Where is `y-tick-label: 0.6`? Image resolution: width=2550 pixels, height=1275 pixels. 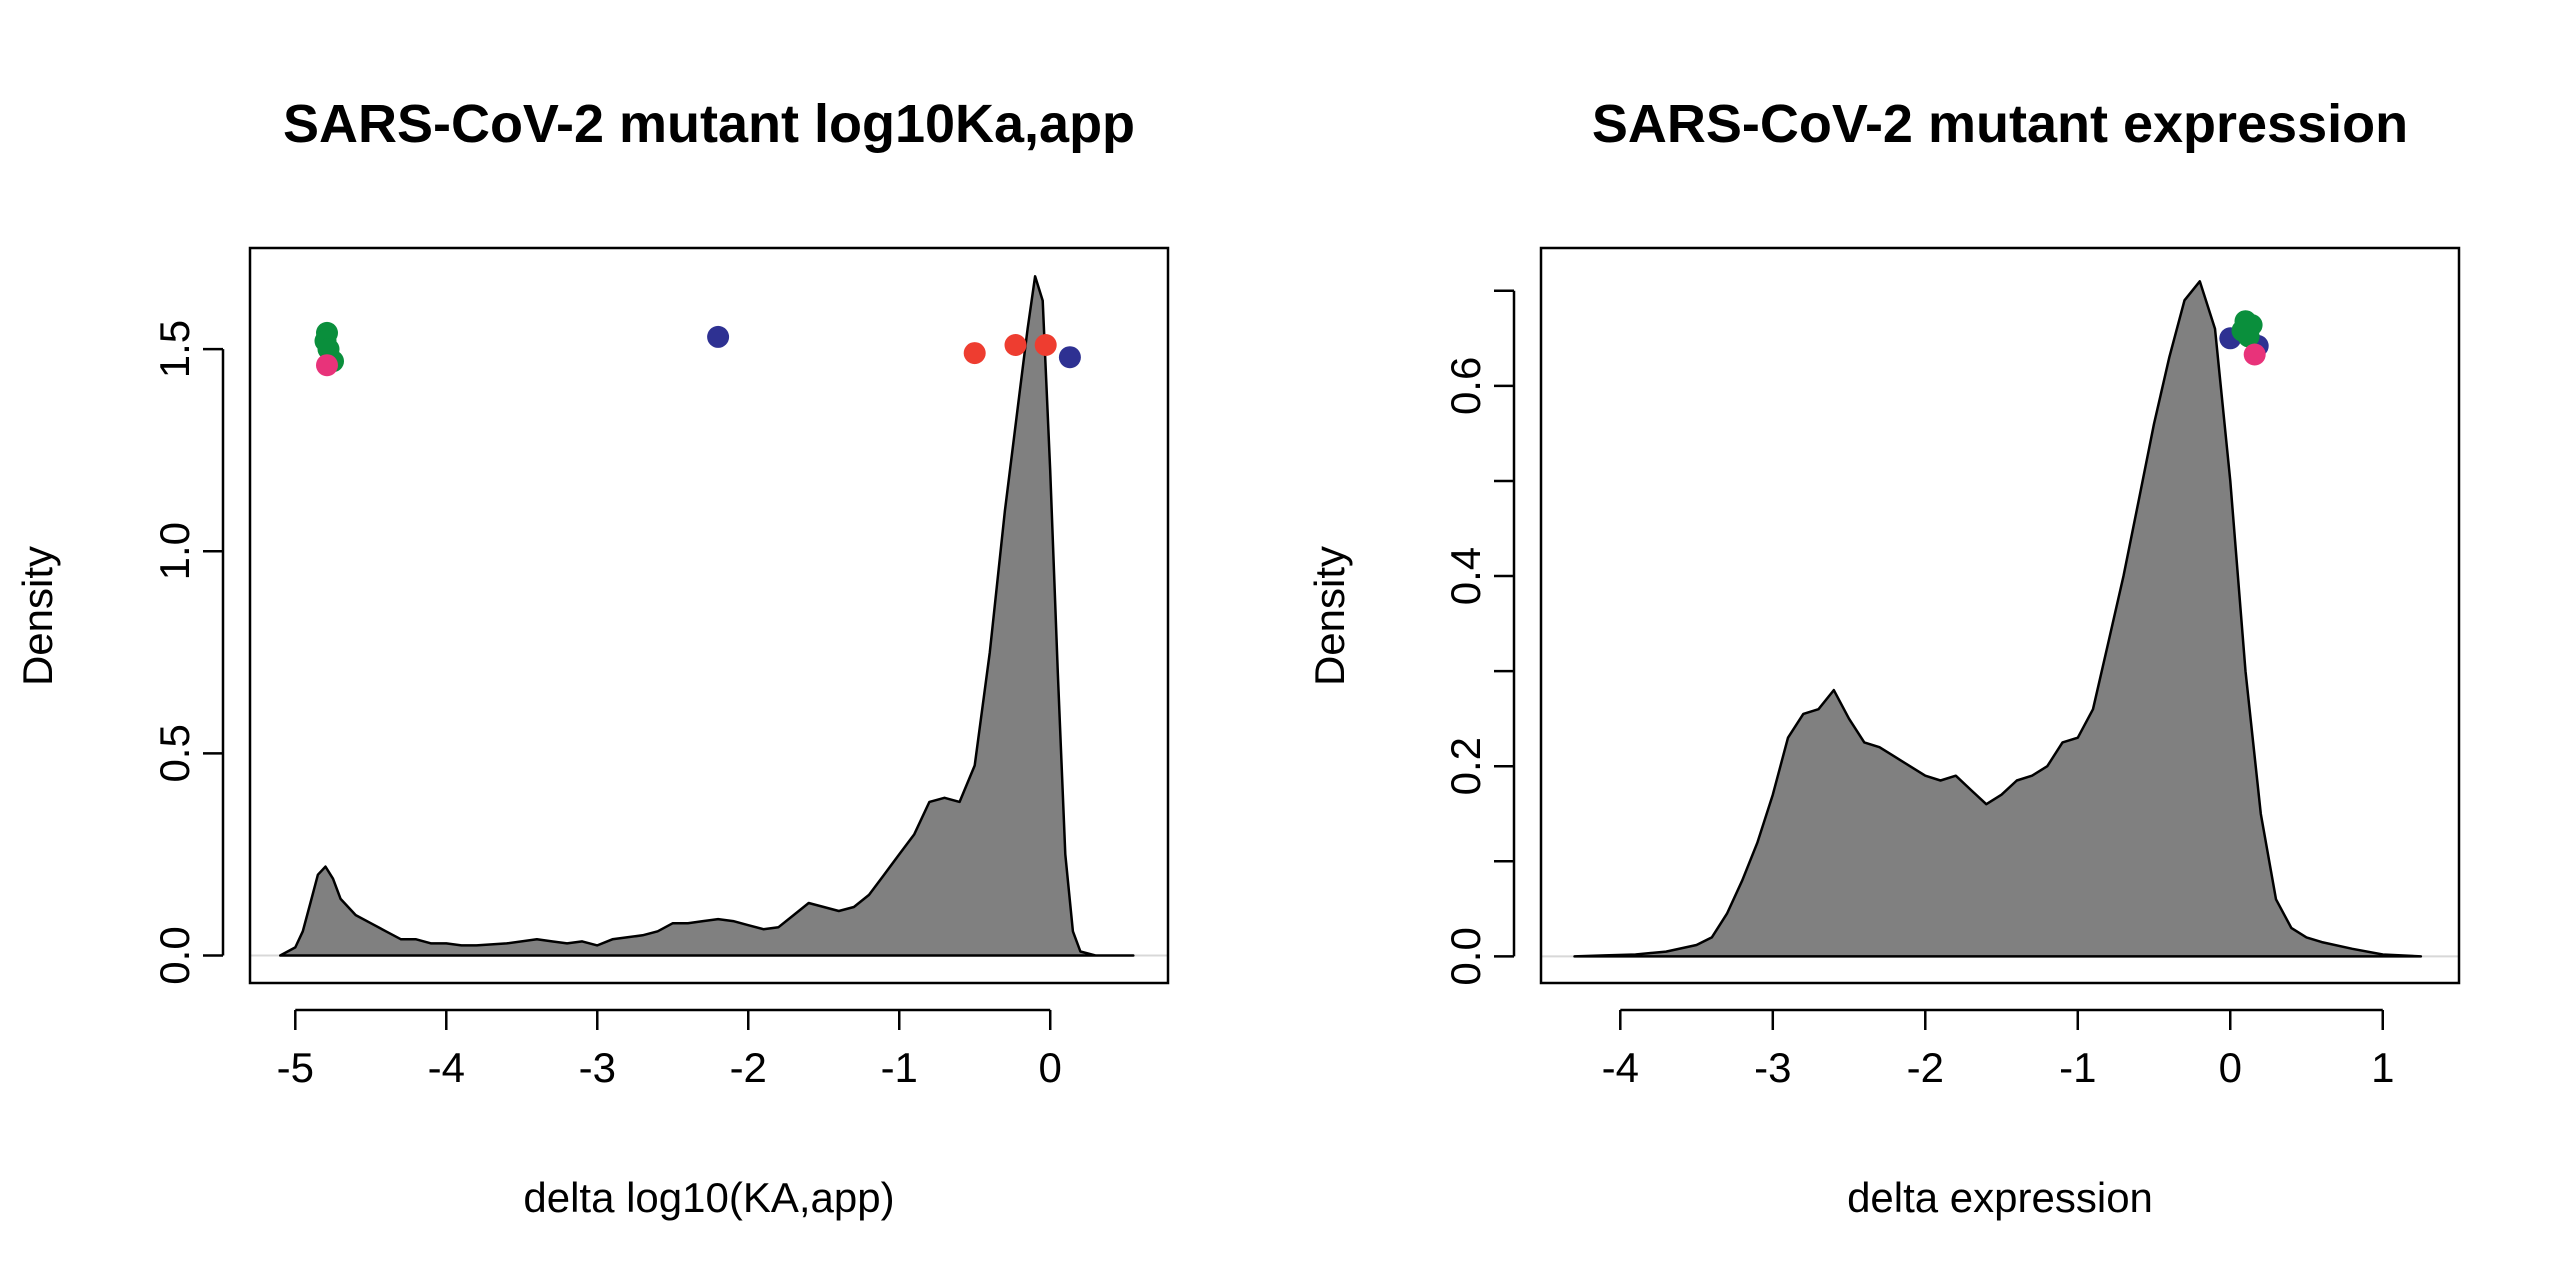
y-tick-label: 0.6 is located at coordinates (1465, 386).